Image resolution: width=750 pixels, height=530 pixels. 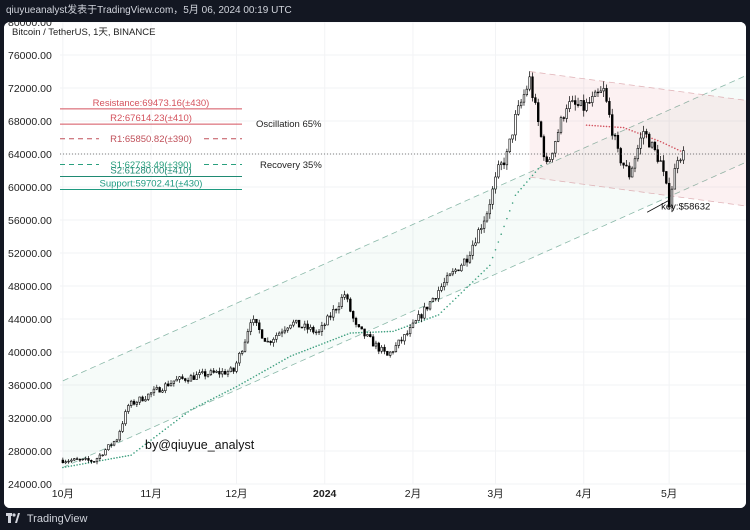 What do you see at coordinates (57, 519) in the screenshot?
I see `footer-brand: TradingView` at bounding box center [57, 519].